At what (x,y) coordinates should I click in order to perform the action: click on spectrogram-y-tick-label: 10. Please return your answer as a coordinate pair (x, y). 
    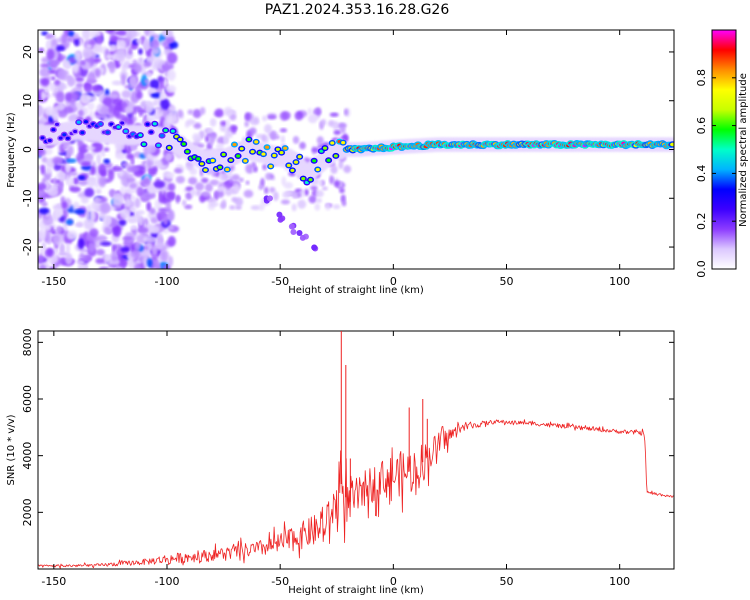
    Looking at the image, I should click on (27, 101).